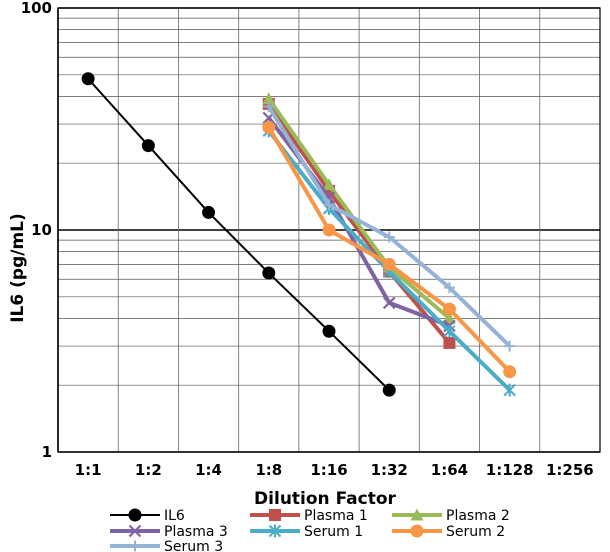 This screenshot has width=610, height=552. What do you see at coordinates (47, 452) in the screenshot?
I see `y-tick-label: 1` at bounding box center [47, 452].